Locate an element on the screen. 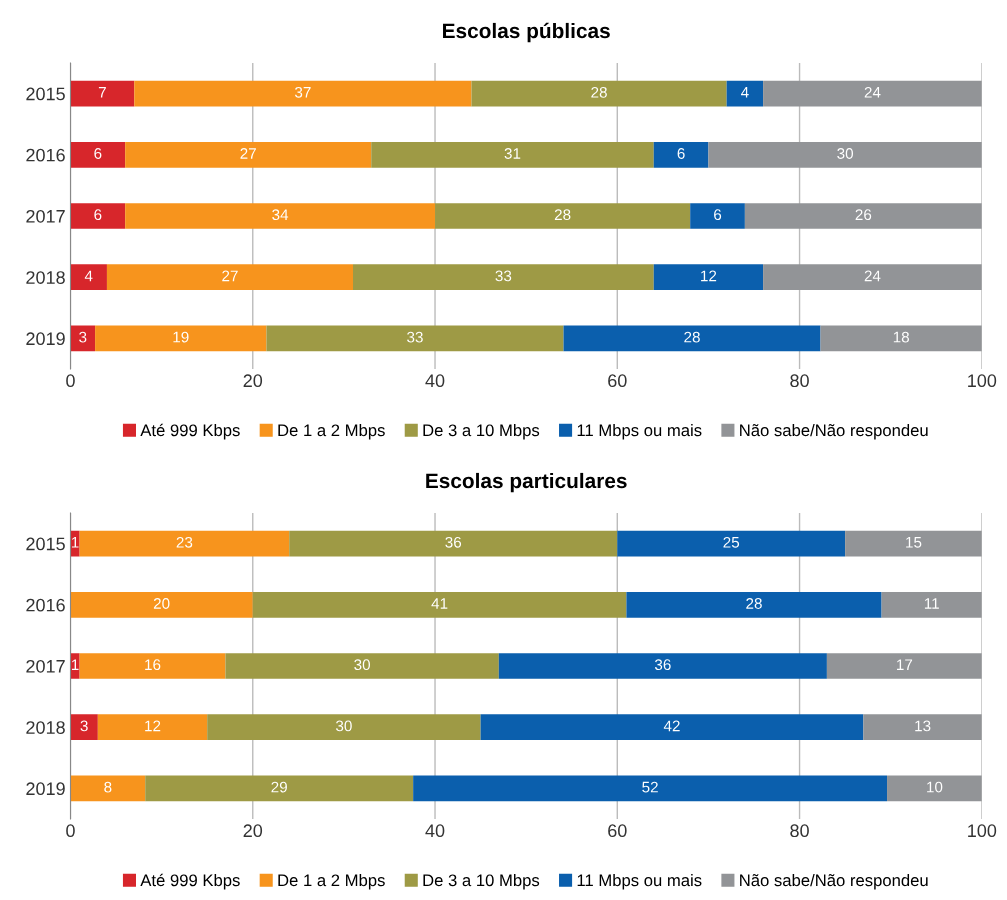  data-label: 3 is located at coordinates (83, 337).